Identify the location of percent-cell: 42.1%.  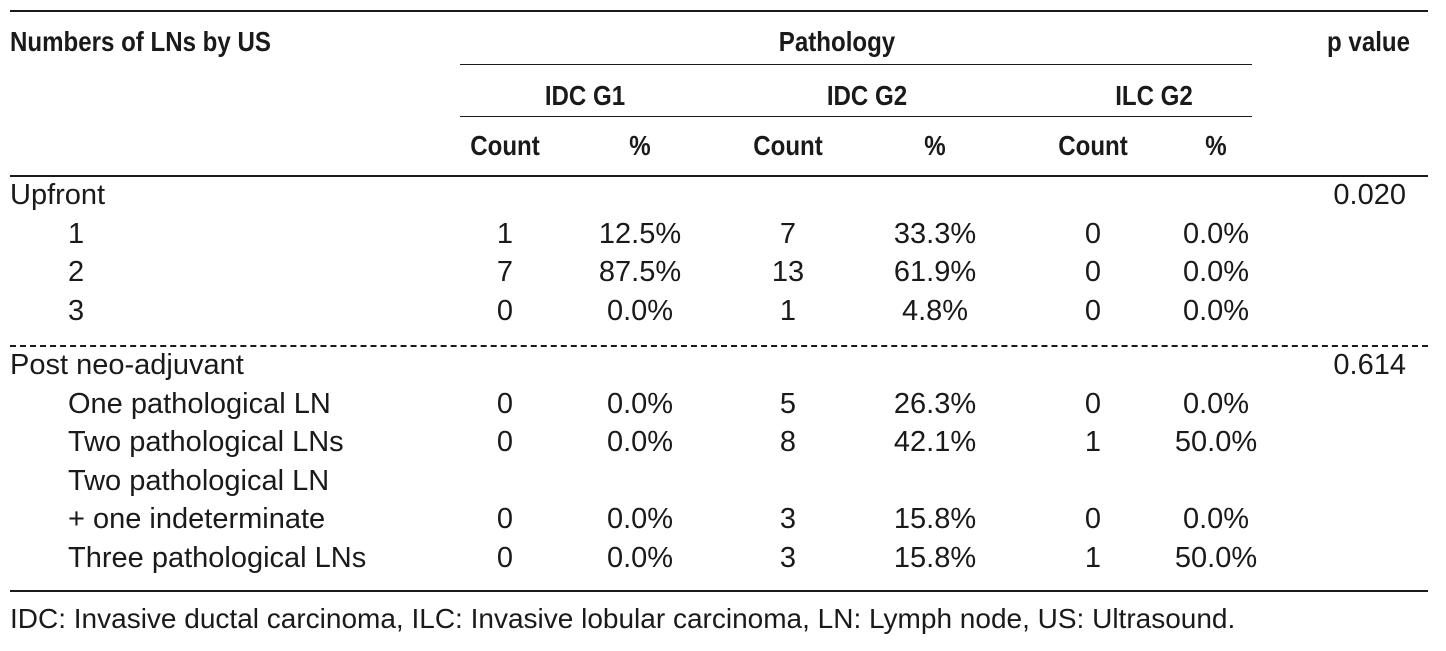
(935, 442).